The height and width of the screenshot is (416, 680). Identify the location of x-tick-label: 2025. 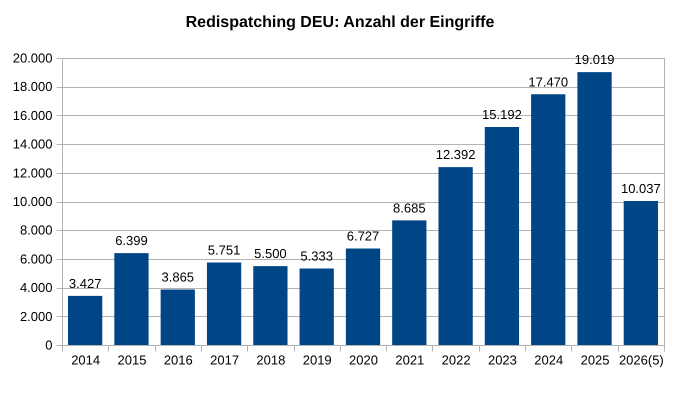
(595, 360).